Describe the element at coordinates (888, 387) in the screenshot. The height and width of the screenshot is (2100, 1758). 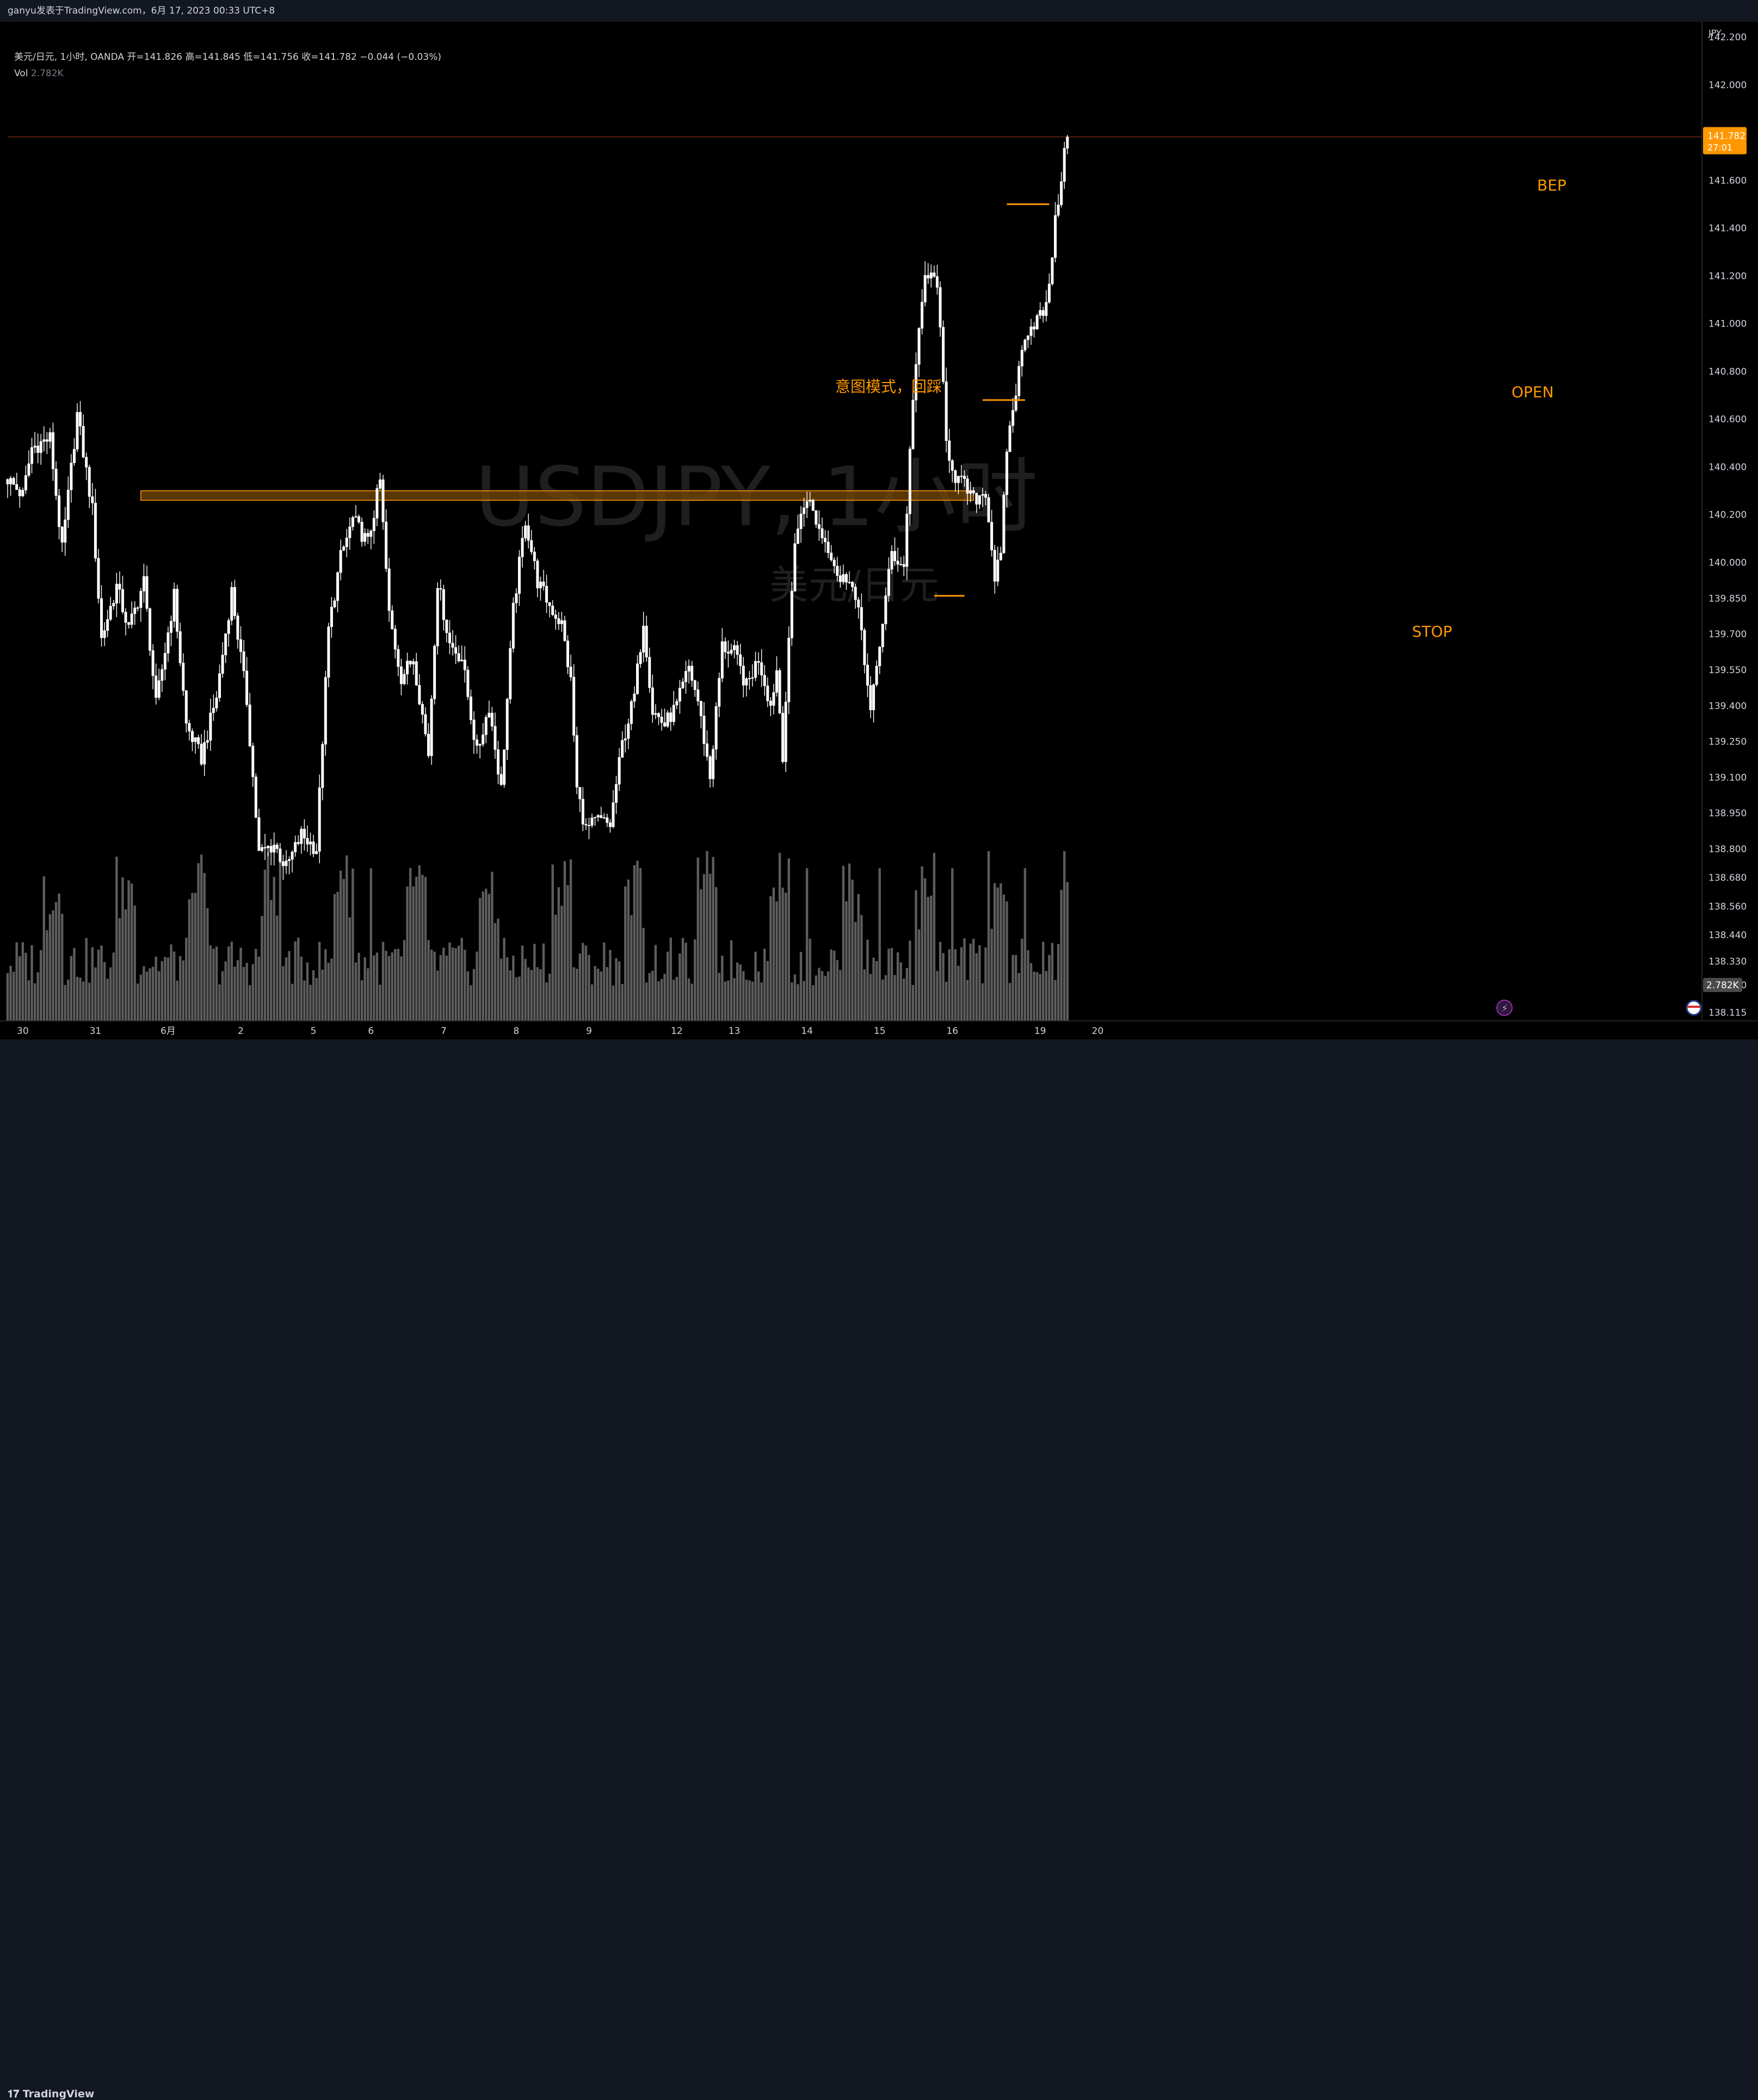
I see `annotation-label: 意图模式，回踩` at that location.